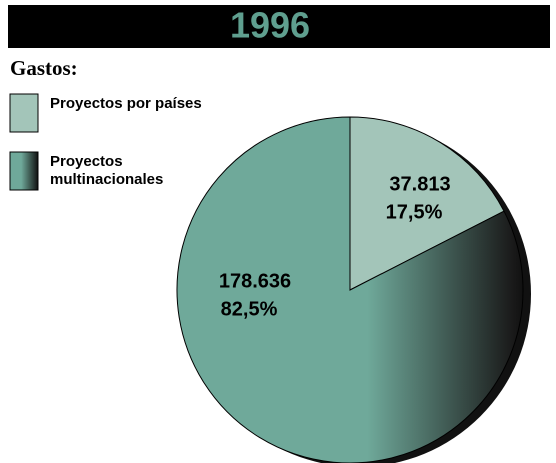 Image resolution: width=556 pixels, height=463 pixels. What do you see at coordinates (270, 25) in the screenshot?
I see `chart-title: 1996` at bounding box center [270, 25].